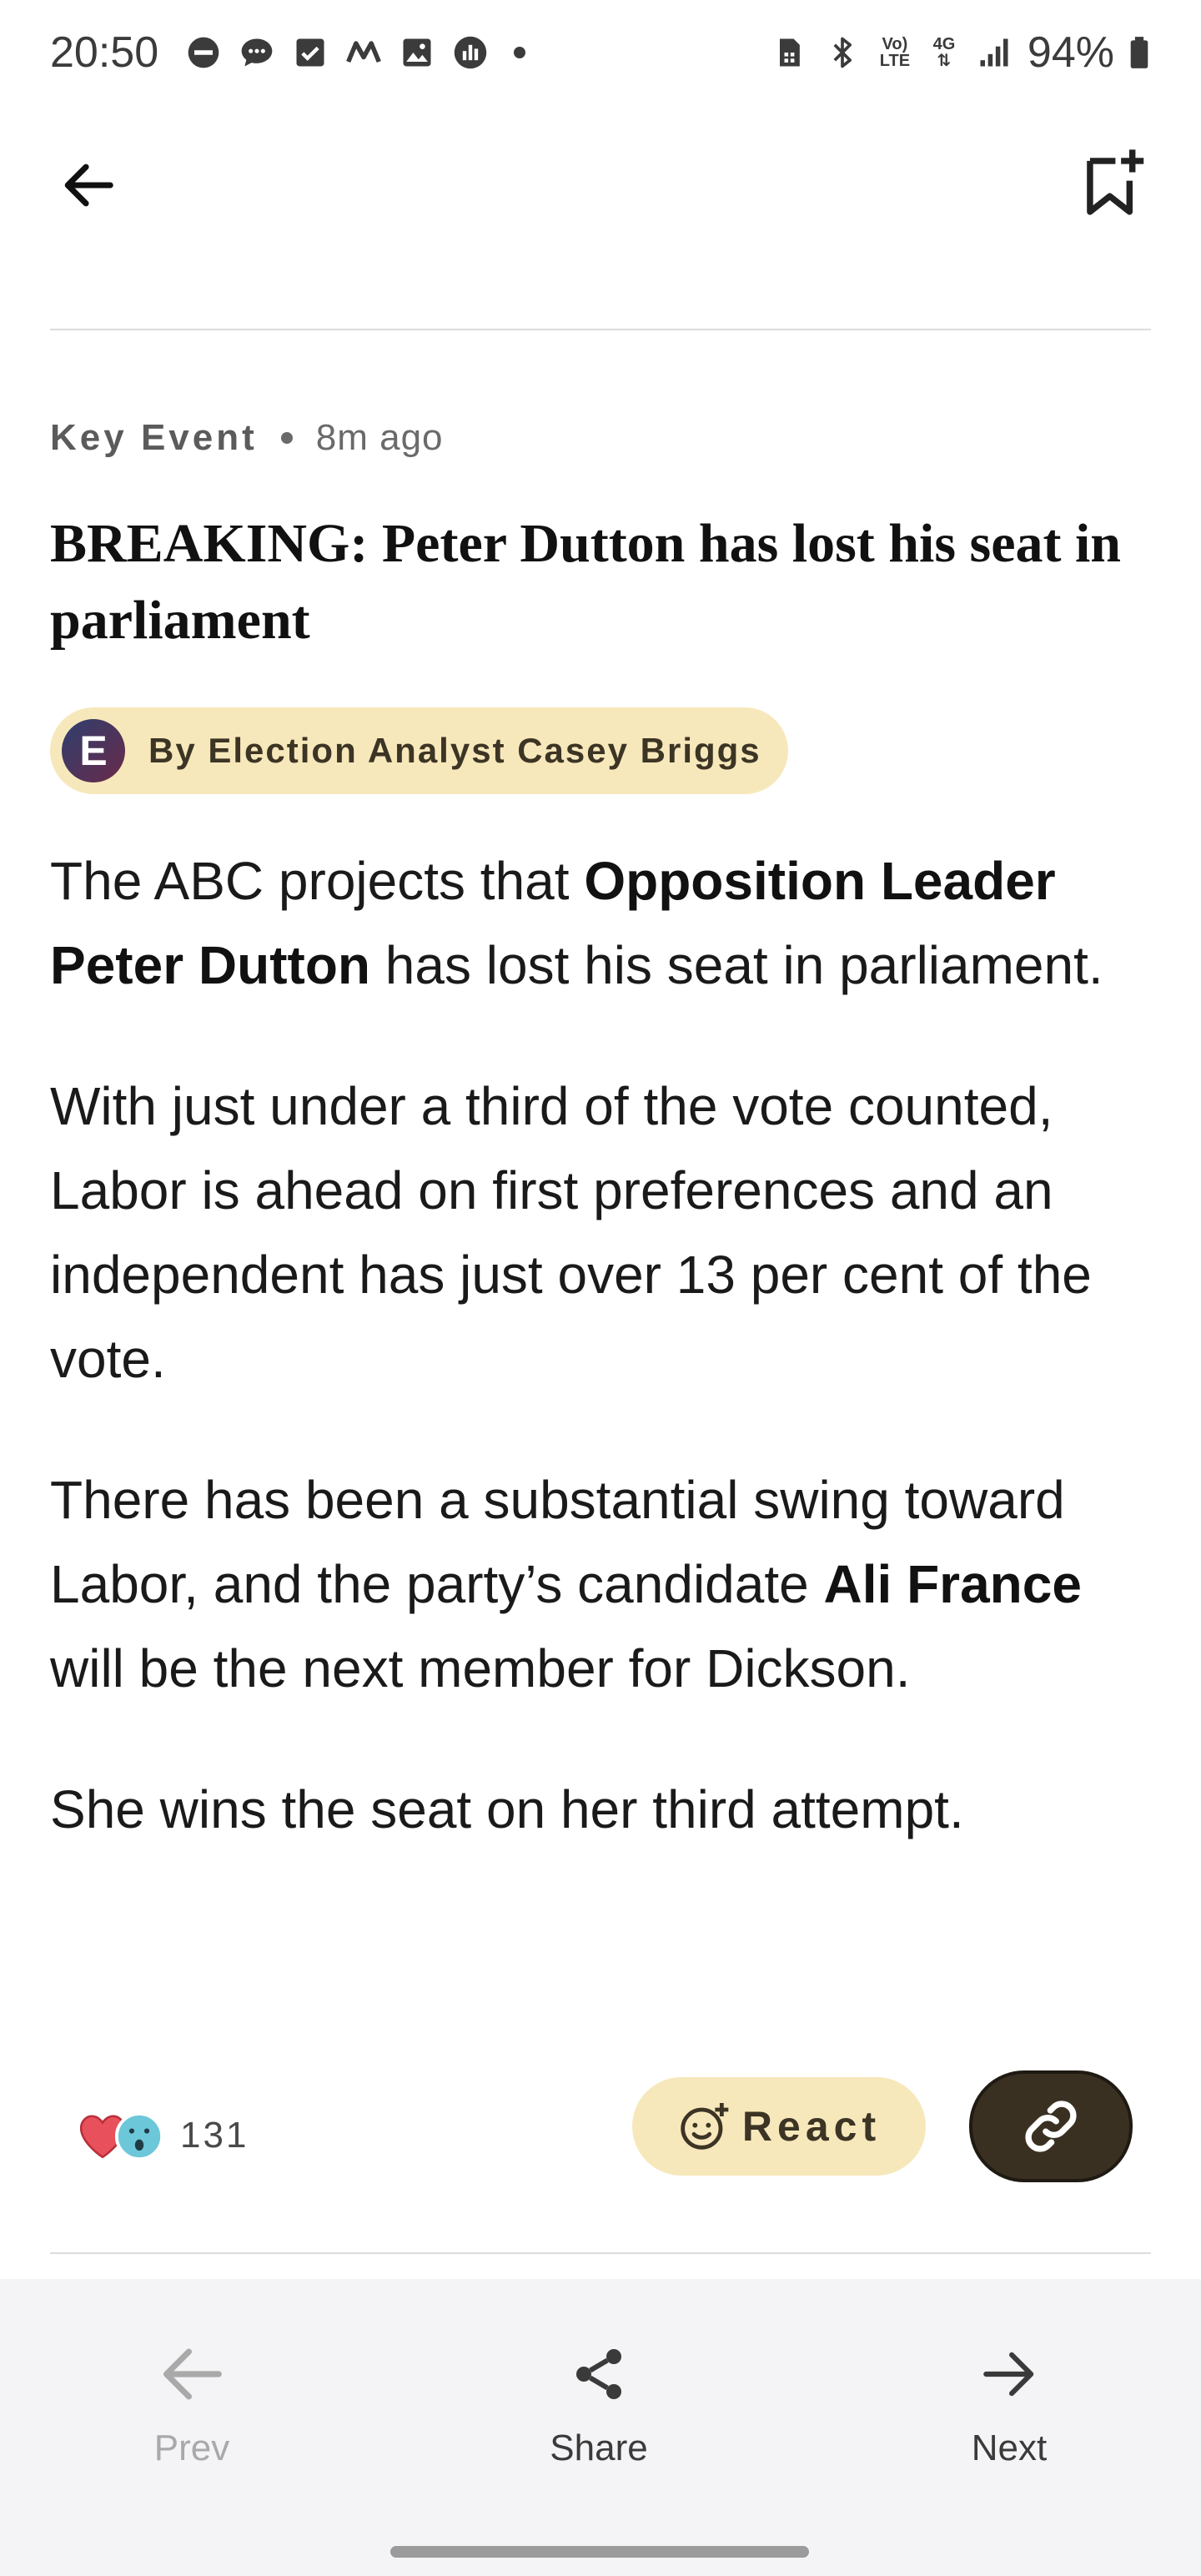  Describe the element at coordinates (812, 2126) in the screenshot. I see `react-label: React` at that location.